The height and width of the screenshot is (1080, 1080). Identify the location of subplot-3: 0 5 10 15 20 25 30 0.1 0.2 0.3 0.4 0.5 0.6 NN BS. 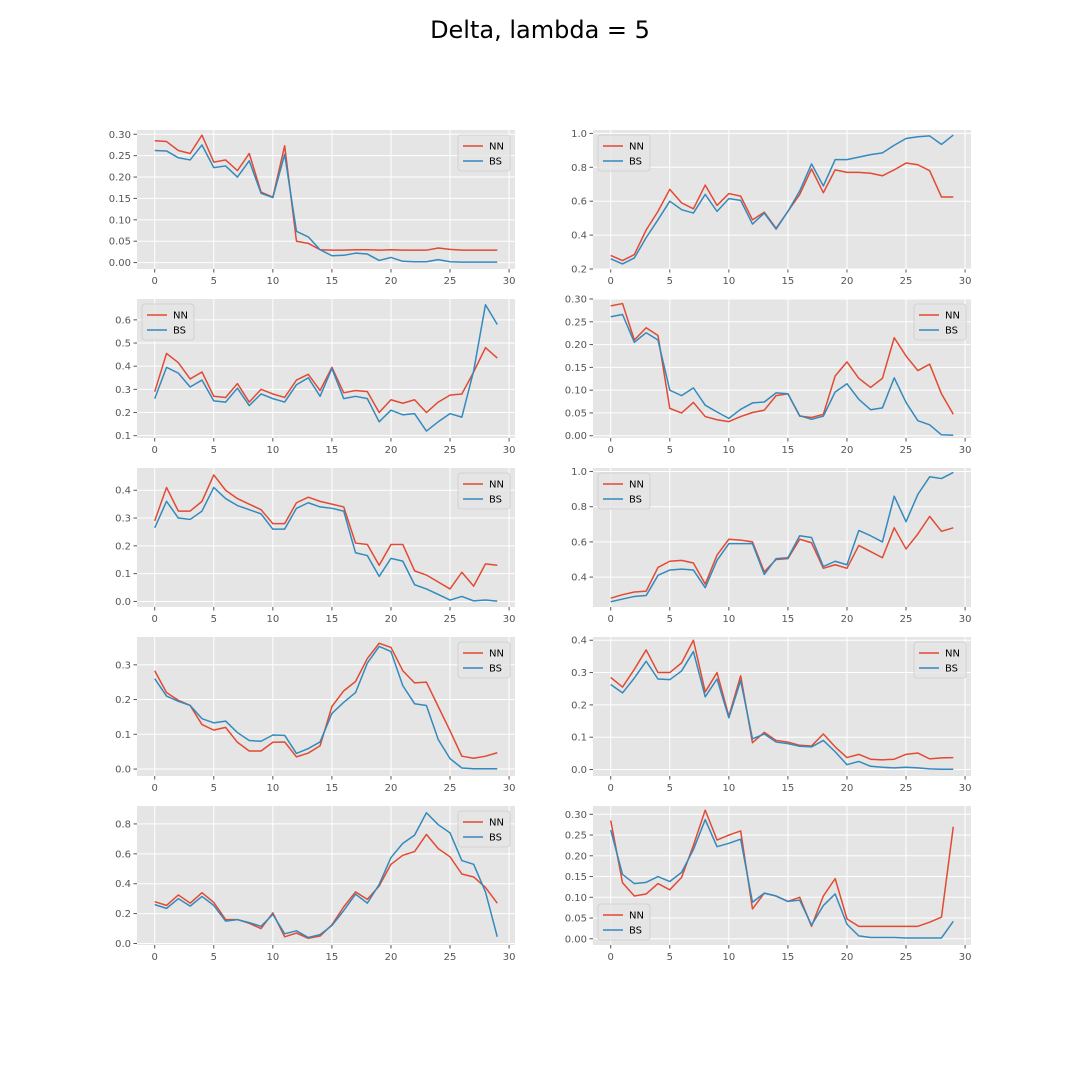
(315, 377).